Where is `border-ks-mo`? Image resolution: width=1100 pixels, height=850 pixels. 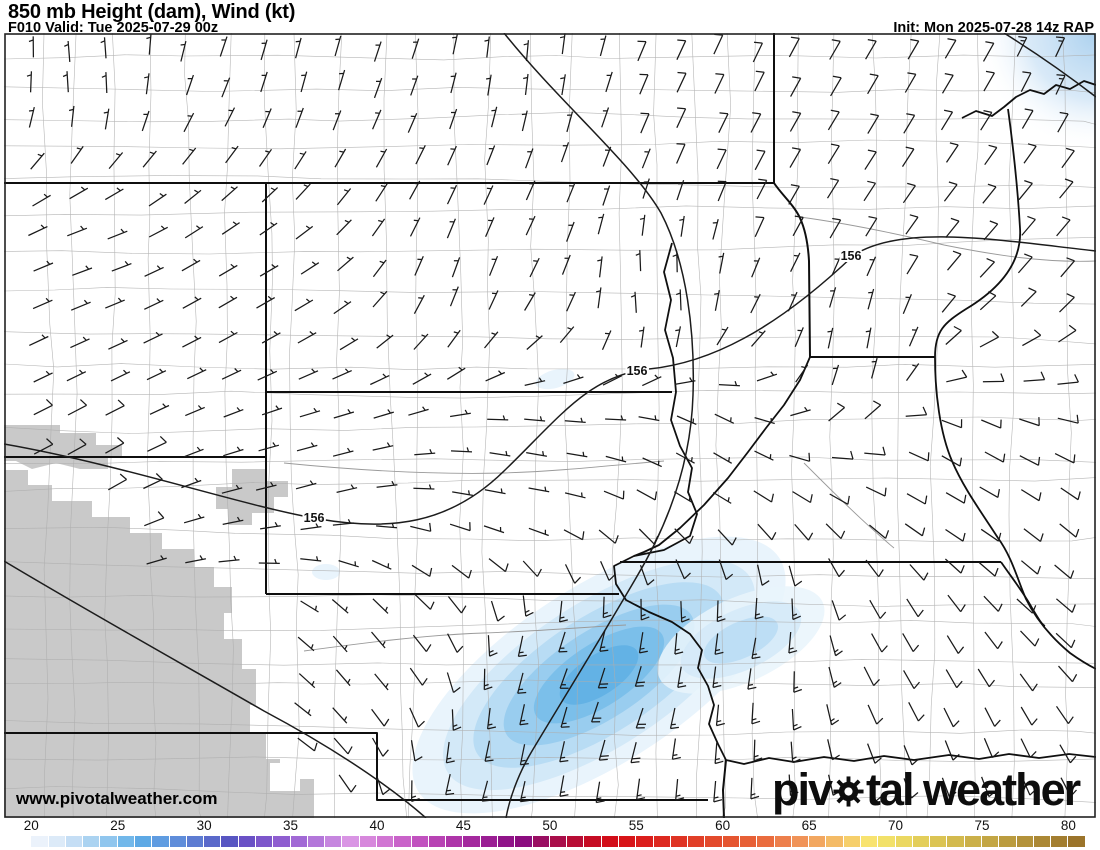
border-ks-mo is located at coordinates (724, 788).